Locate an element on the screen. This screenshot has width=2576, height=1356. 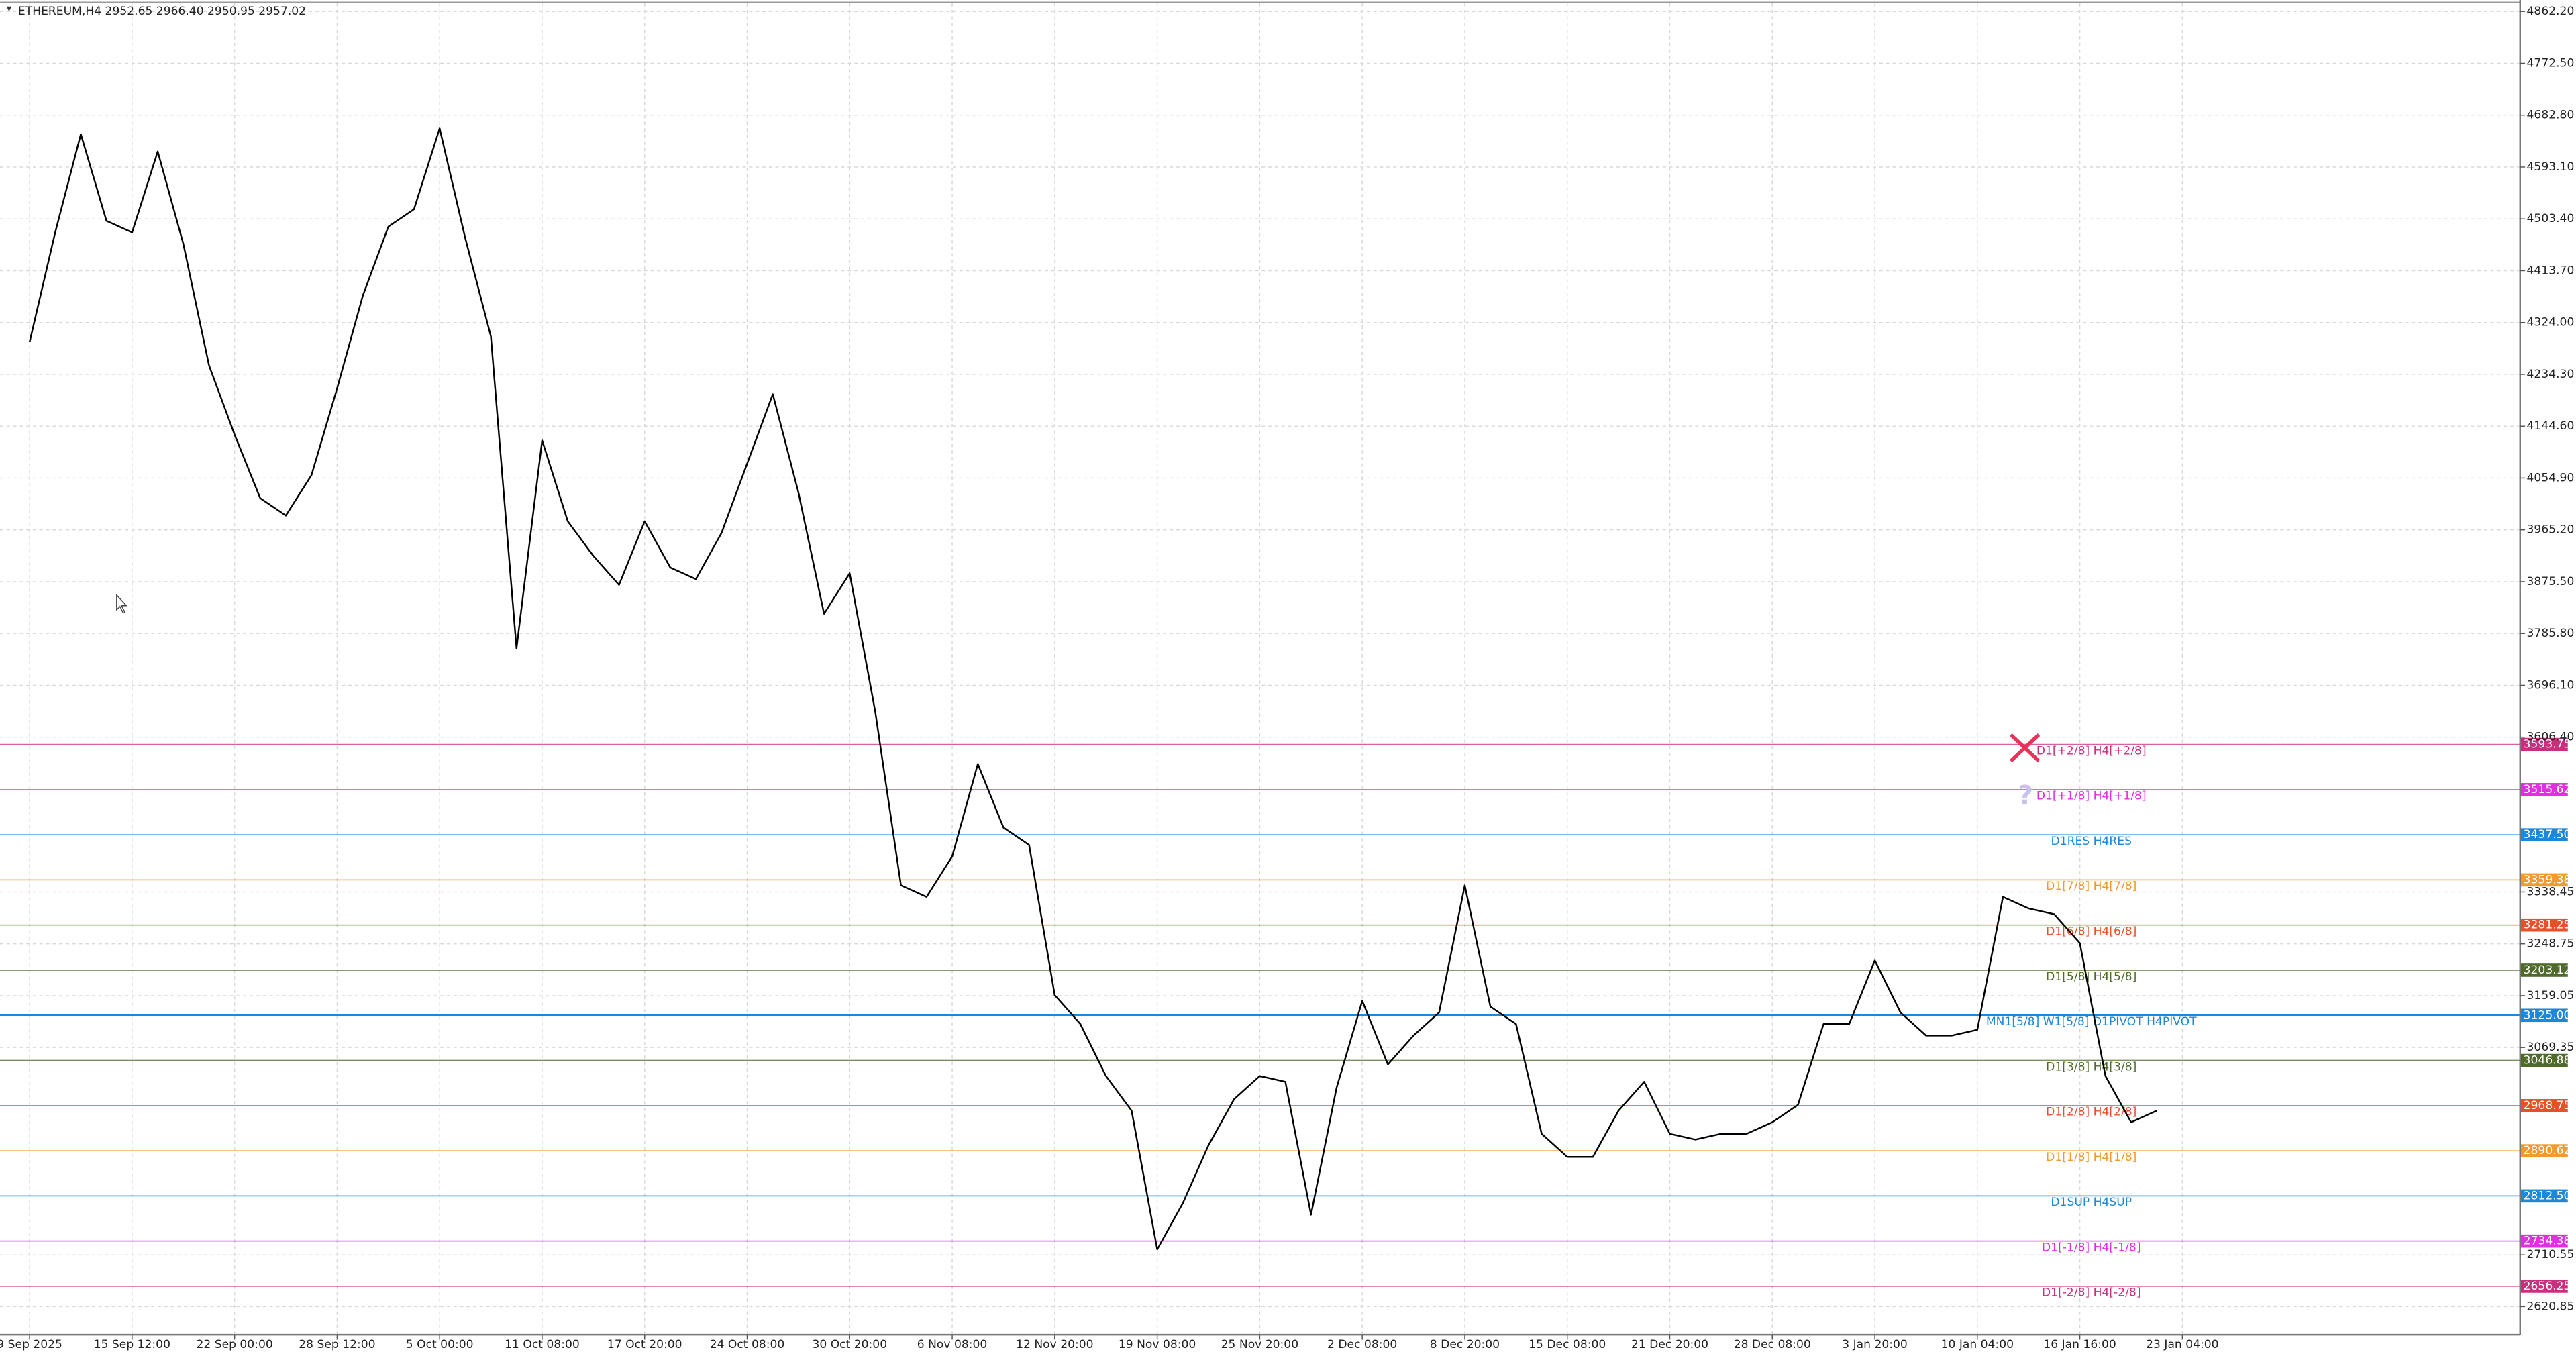
y-tick-label: 4772.50 is located at coordinates (2551, 63).